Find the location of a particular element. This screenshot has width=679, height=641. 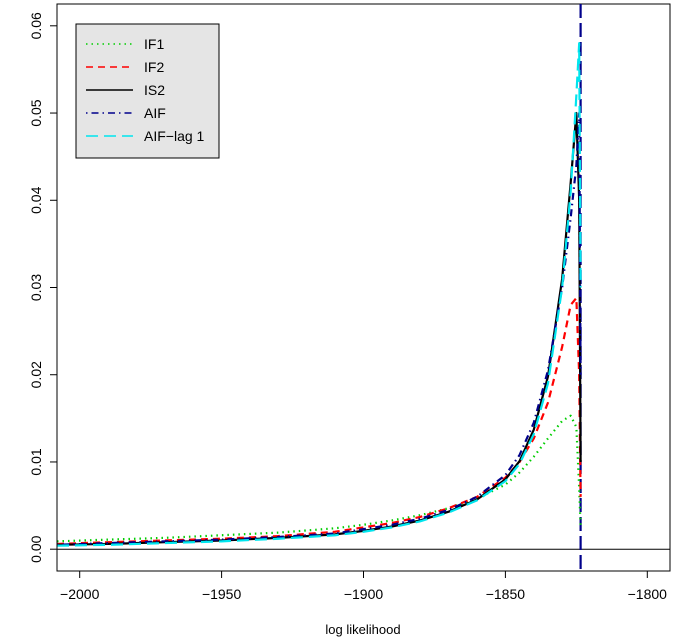

y-tick-label: 0.04 is located at coordinates (36, 199).